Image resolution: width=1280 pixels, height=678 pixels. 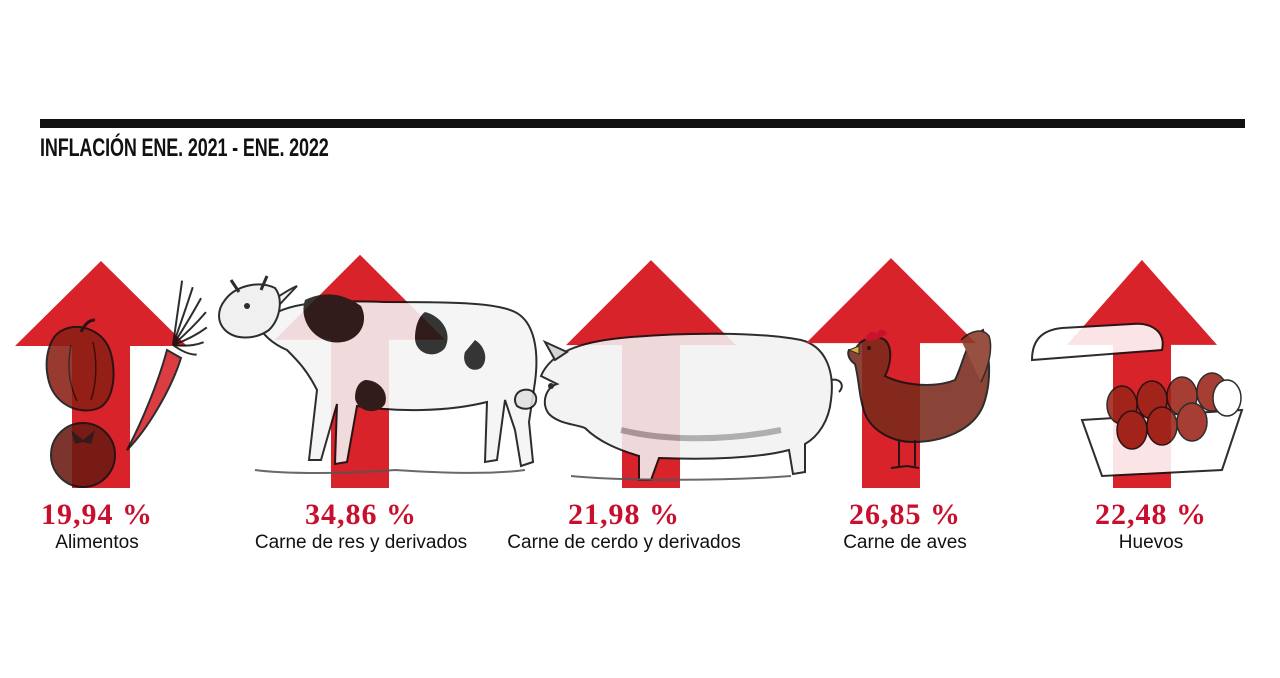 I want to click on top-rule, so click(x=642, y=123).